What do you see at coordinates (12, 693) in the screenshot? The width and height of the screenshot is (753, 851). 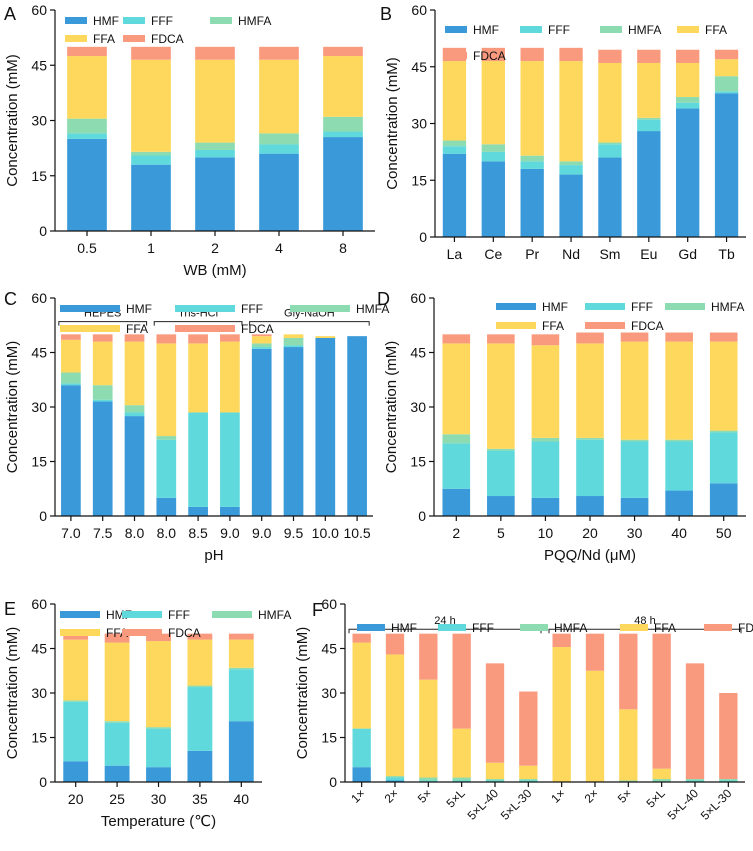 I see `y-axis-title: Concentration (mM)` at bounding box center [12, 693].